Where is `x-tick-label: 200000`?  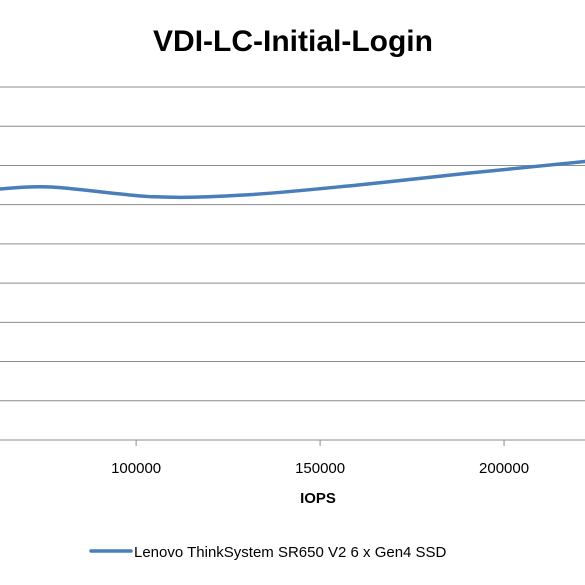 x-tick-label: 200000 is located at coordinates (504, 468).